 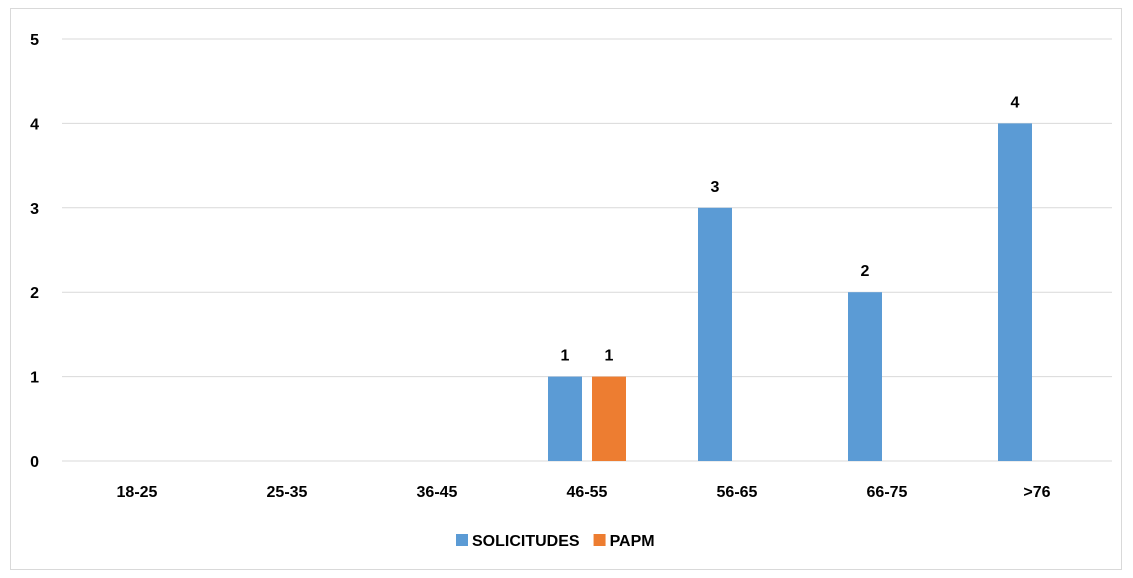 What do you see at coordinates (34, 293) in the screenshot?
I see `y-tick-label: 2` at bounding box center [34, 293].